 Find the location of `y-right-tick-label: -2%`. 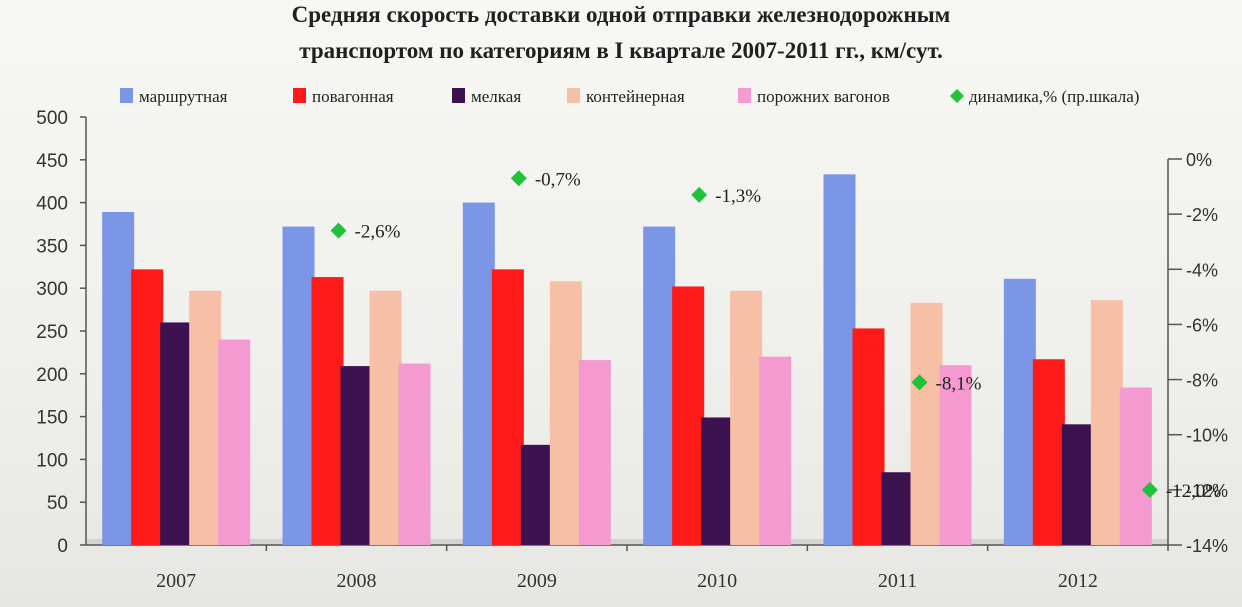

y-right-tick-label: -2% is located at coordinates (1202, 215).